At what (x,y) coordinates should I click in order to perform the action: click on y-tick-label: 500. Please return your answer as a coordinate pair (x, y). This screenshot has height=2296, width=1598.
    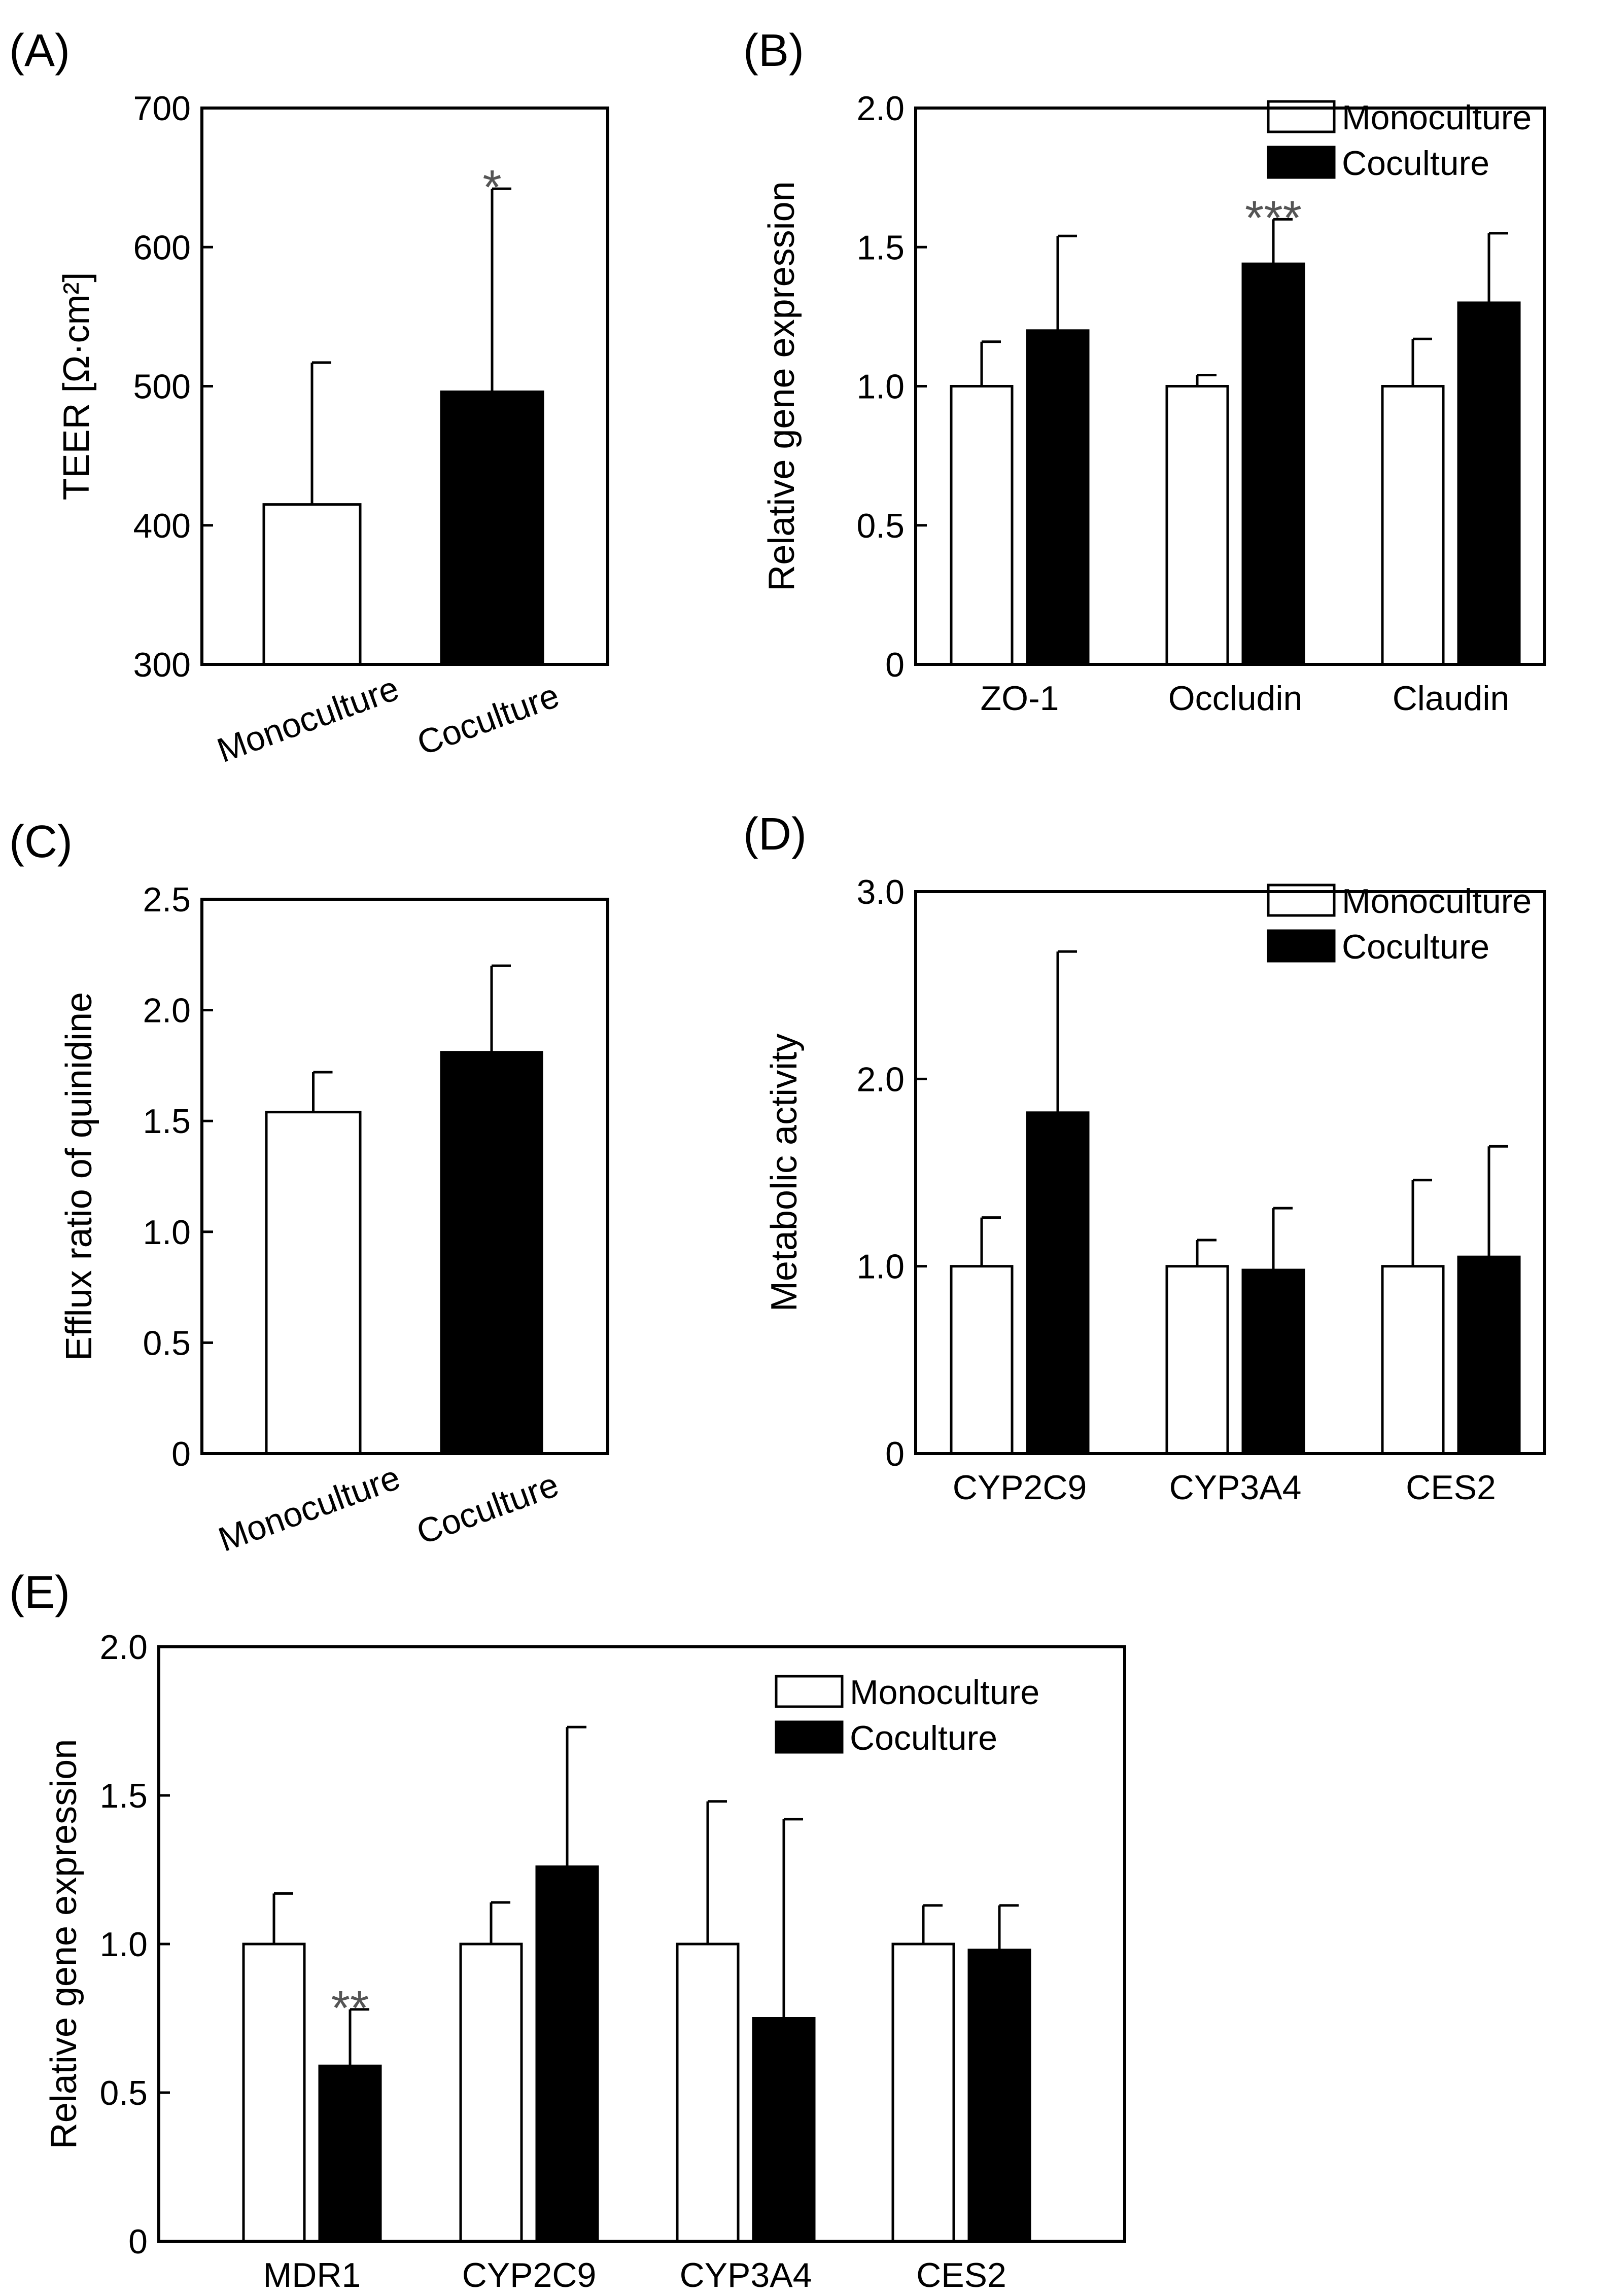
    Looking at the image, I should click on (162, 387).